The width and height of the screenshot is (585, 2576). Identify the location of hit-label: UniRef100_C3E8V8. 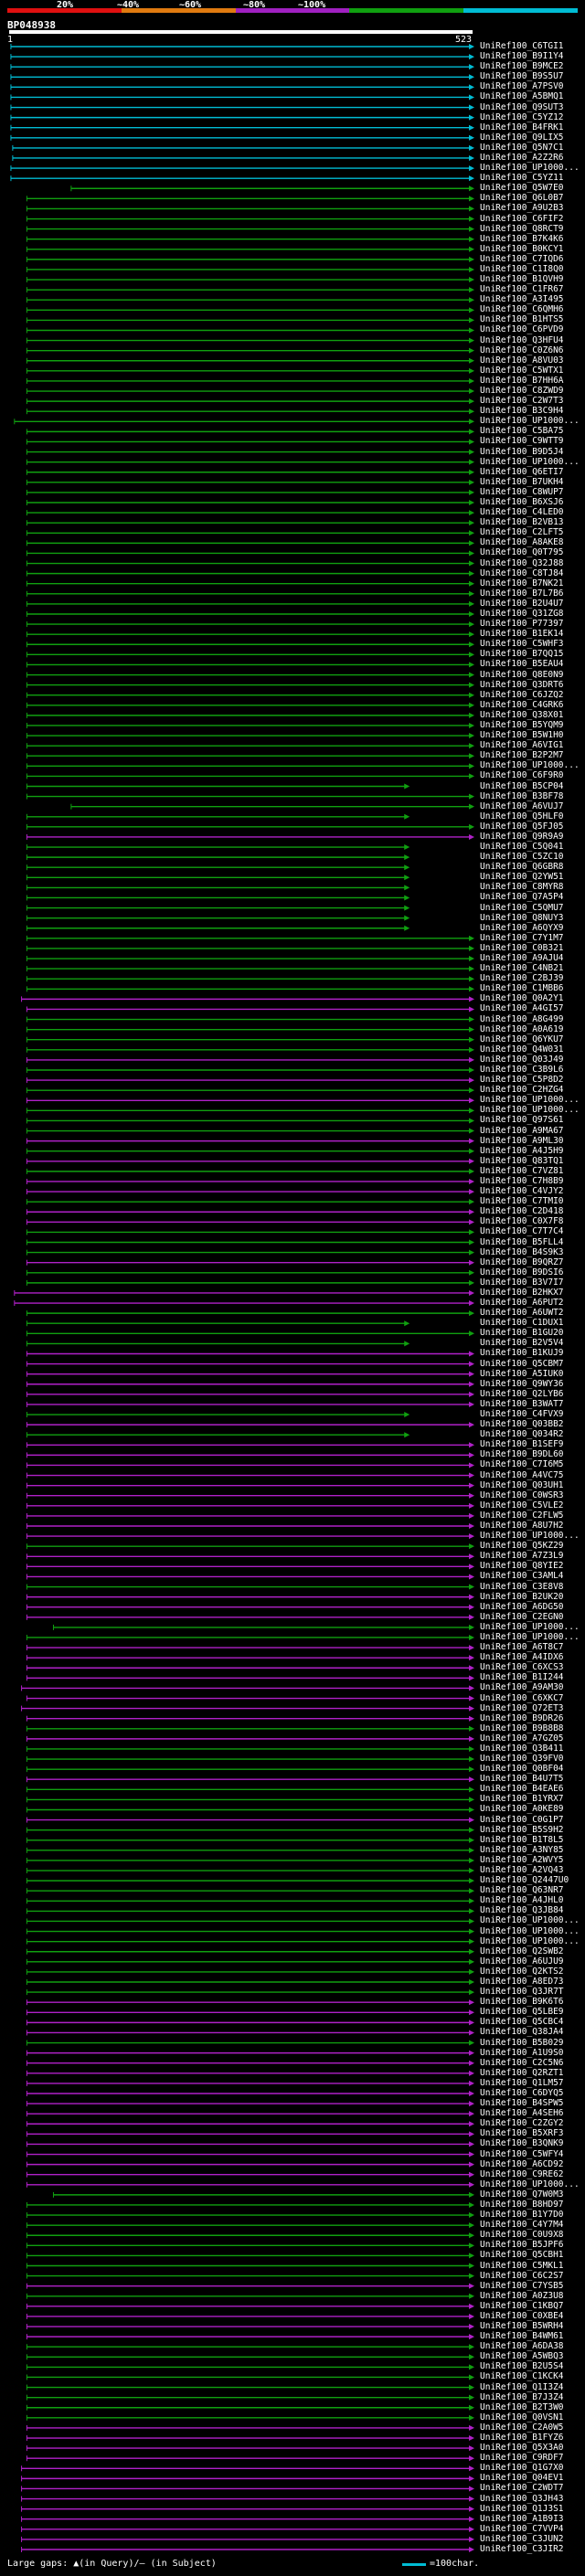
(522, 1586).